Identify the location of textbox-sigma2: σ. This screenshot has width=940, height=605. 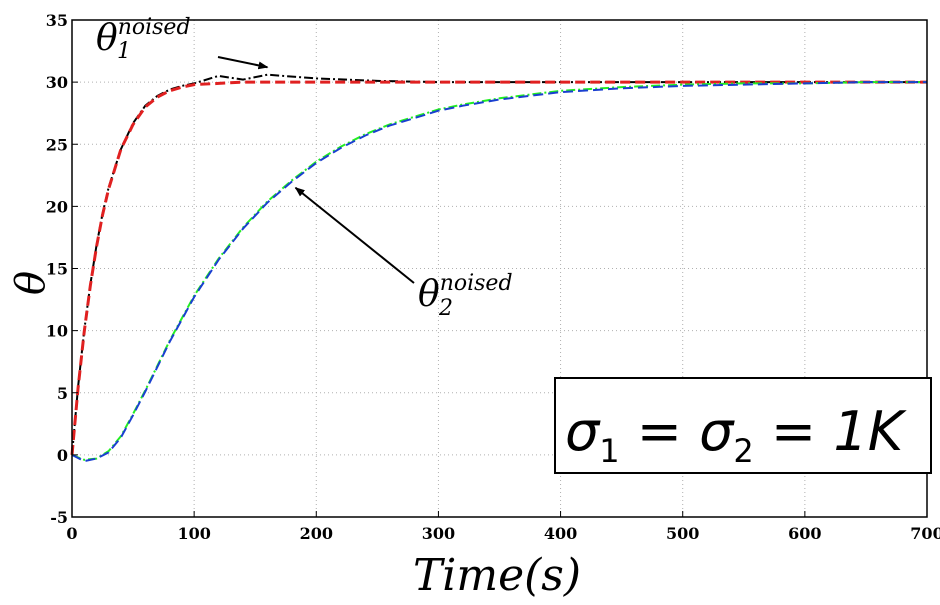
(717, 431).